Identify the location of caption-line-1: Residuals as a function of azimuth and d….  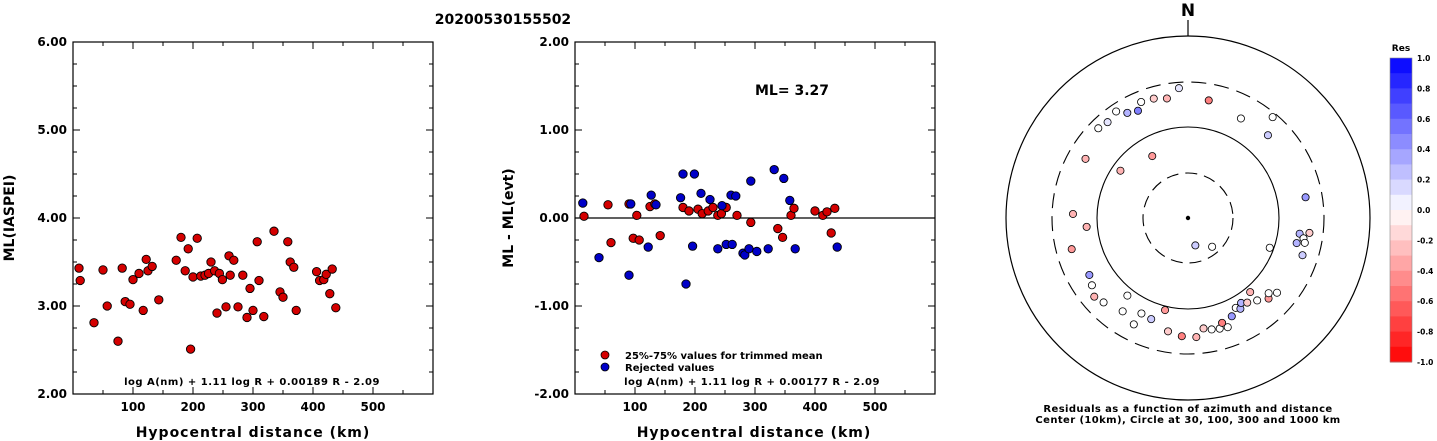
(1187, 409).